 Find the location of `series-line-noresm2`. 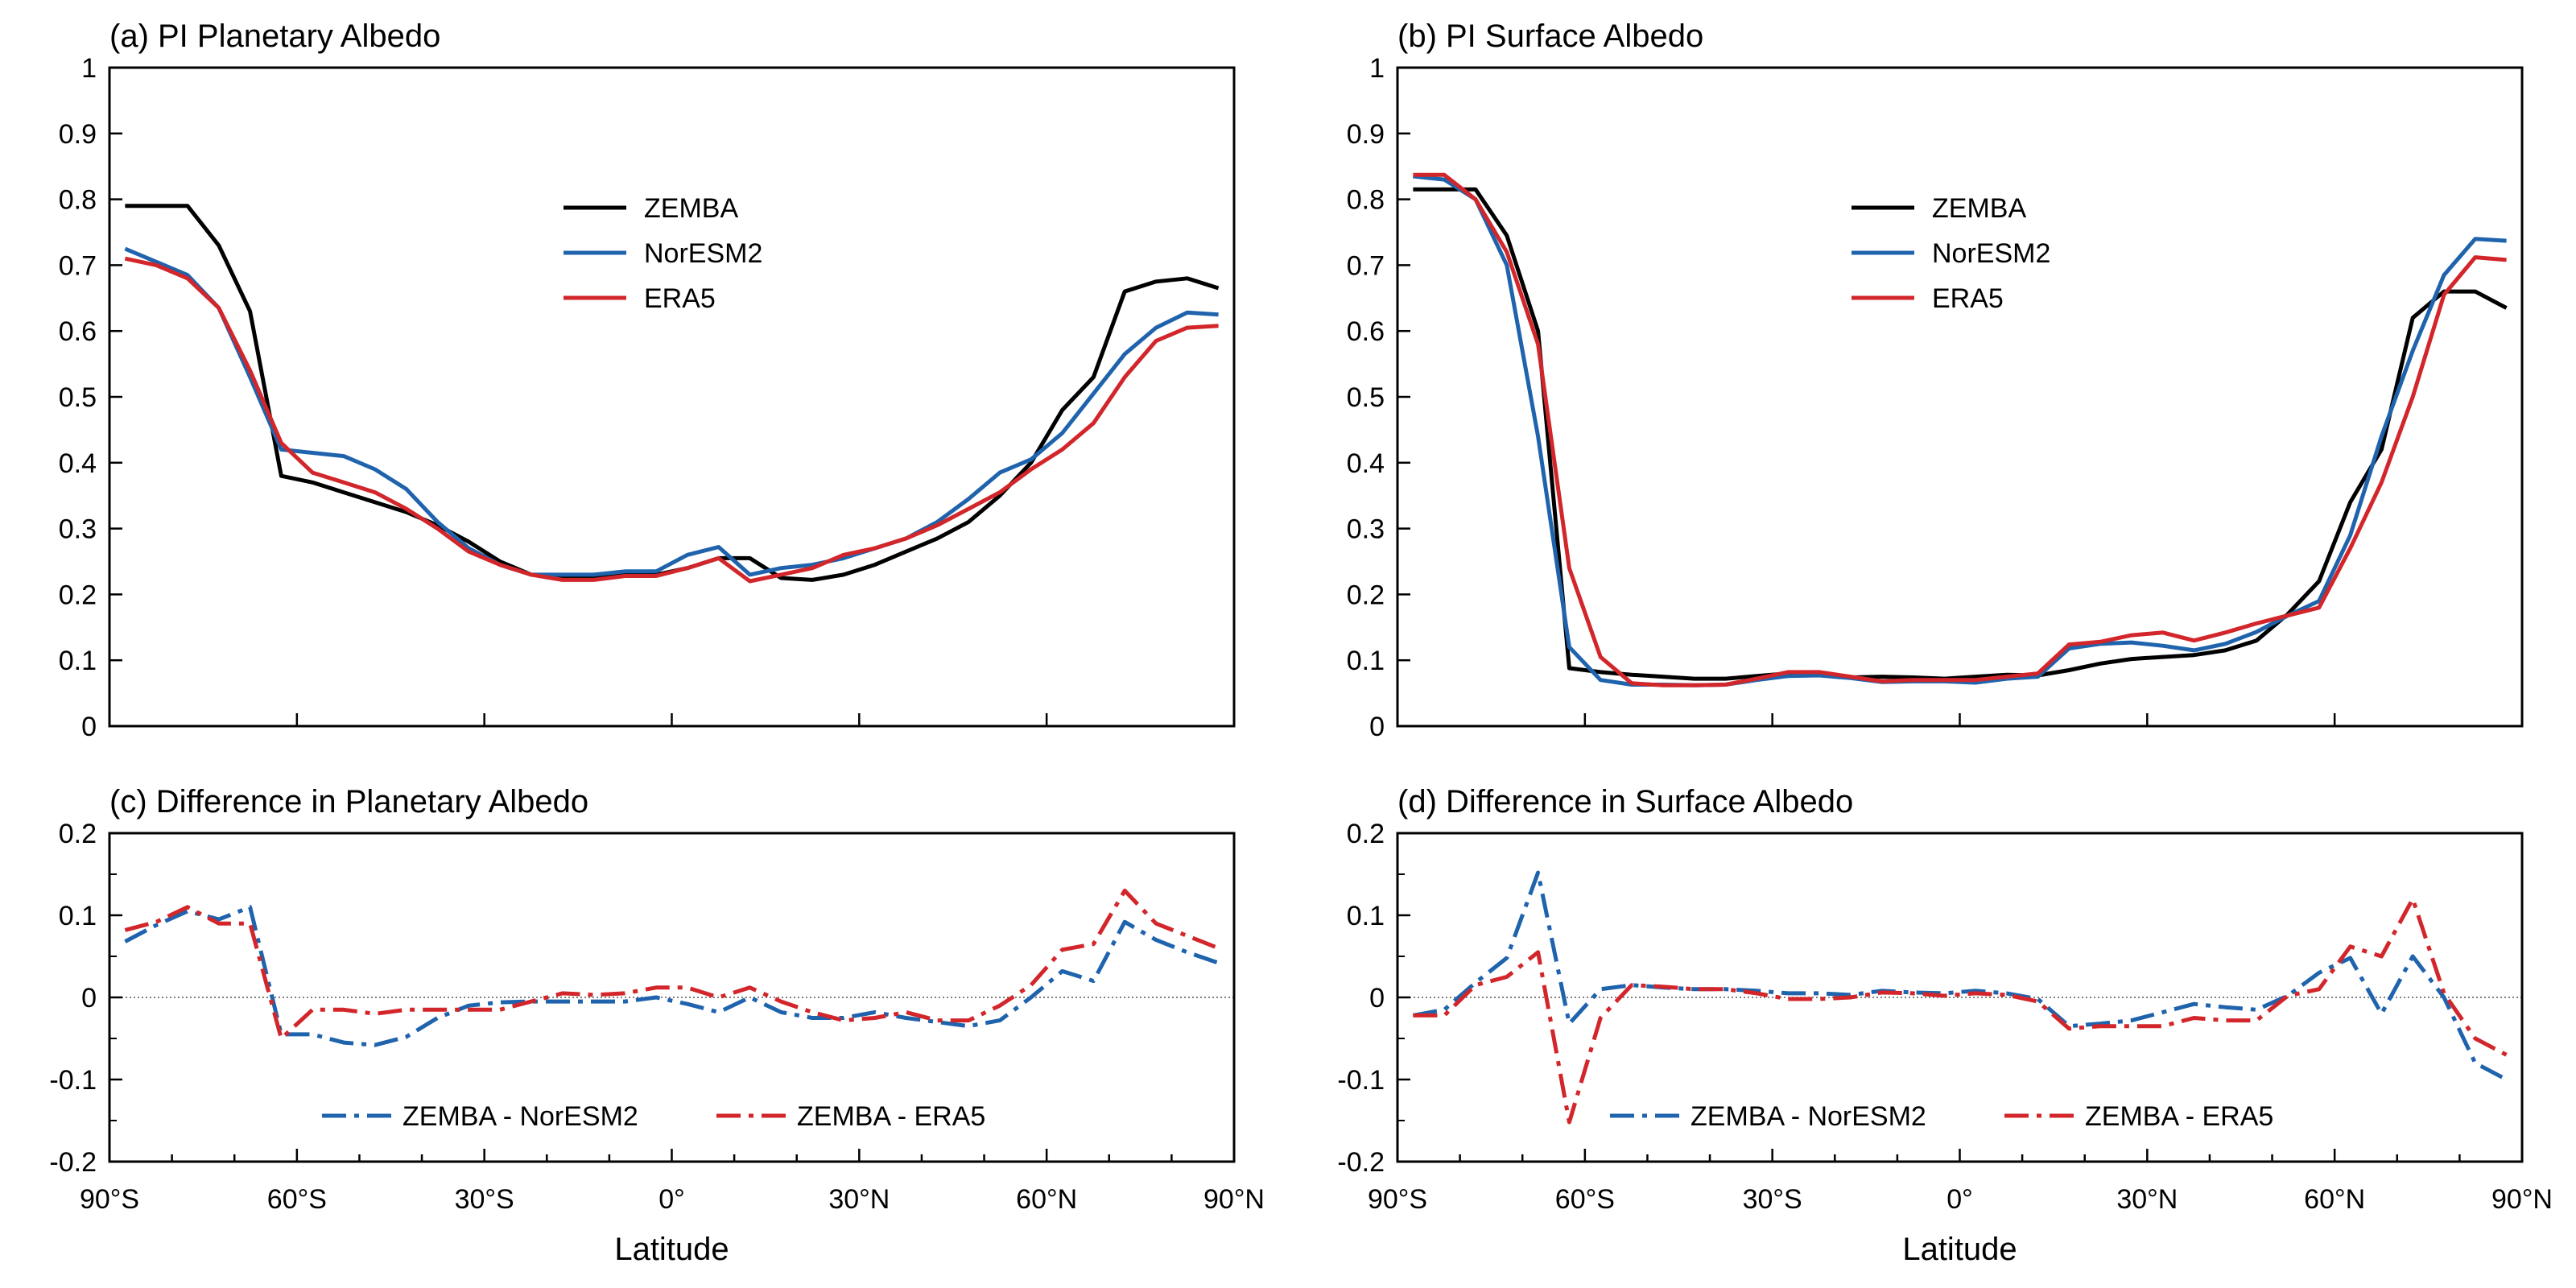

series-line-noresm2 is located at coordinates (671, 411).